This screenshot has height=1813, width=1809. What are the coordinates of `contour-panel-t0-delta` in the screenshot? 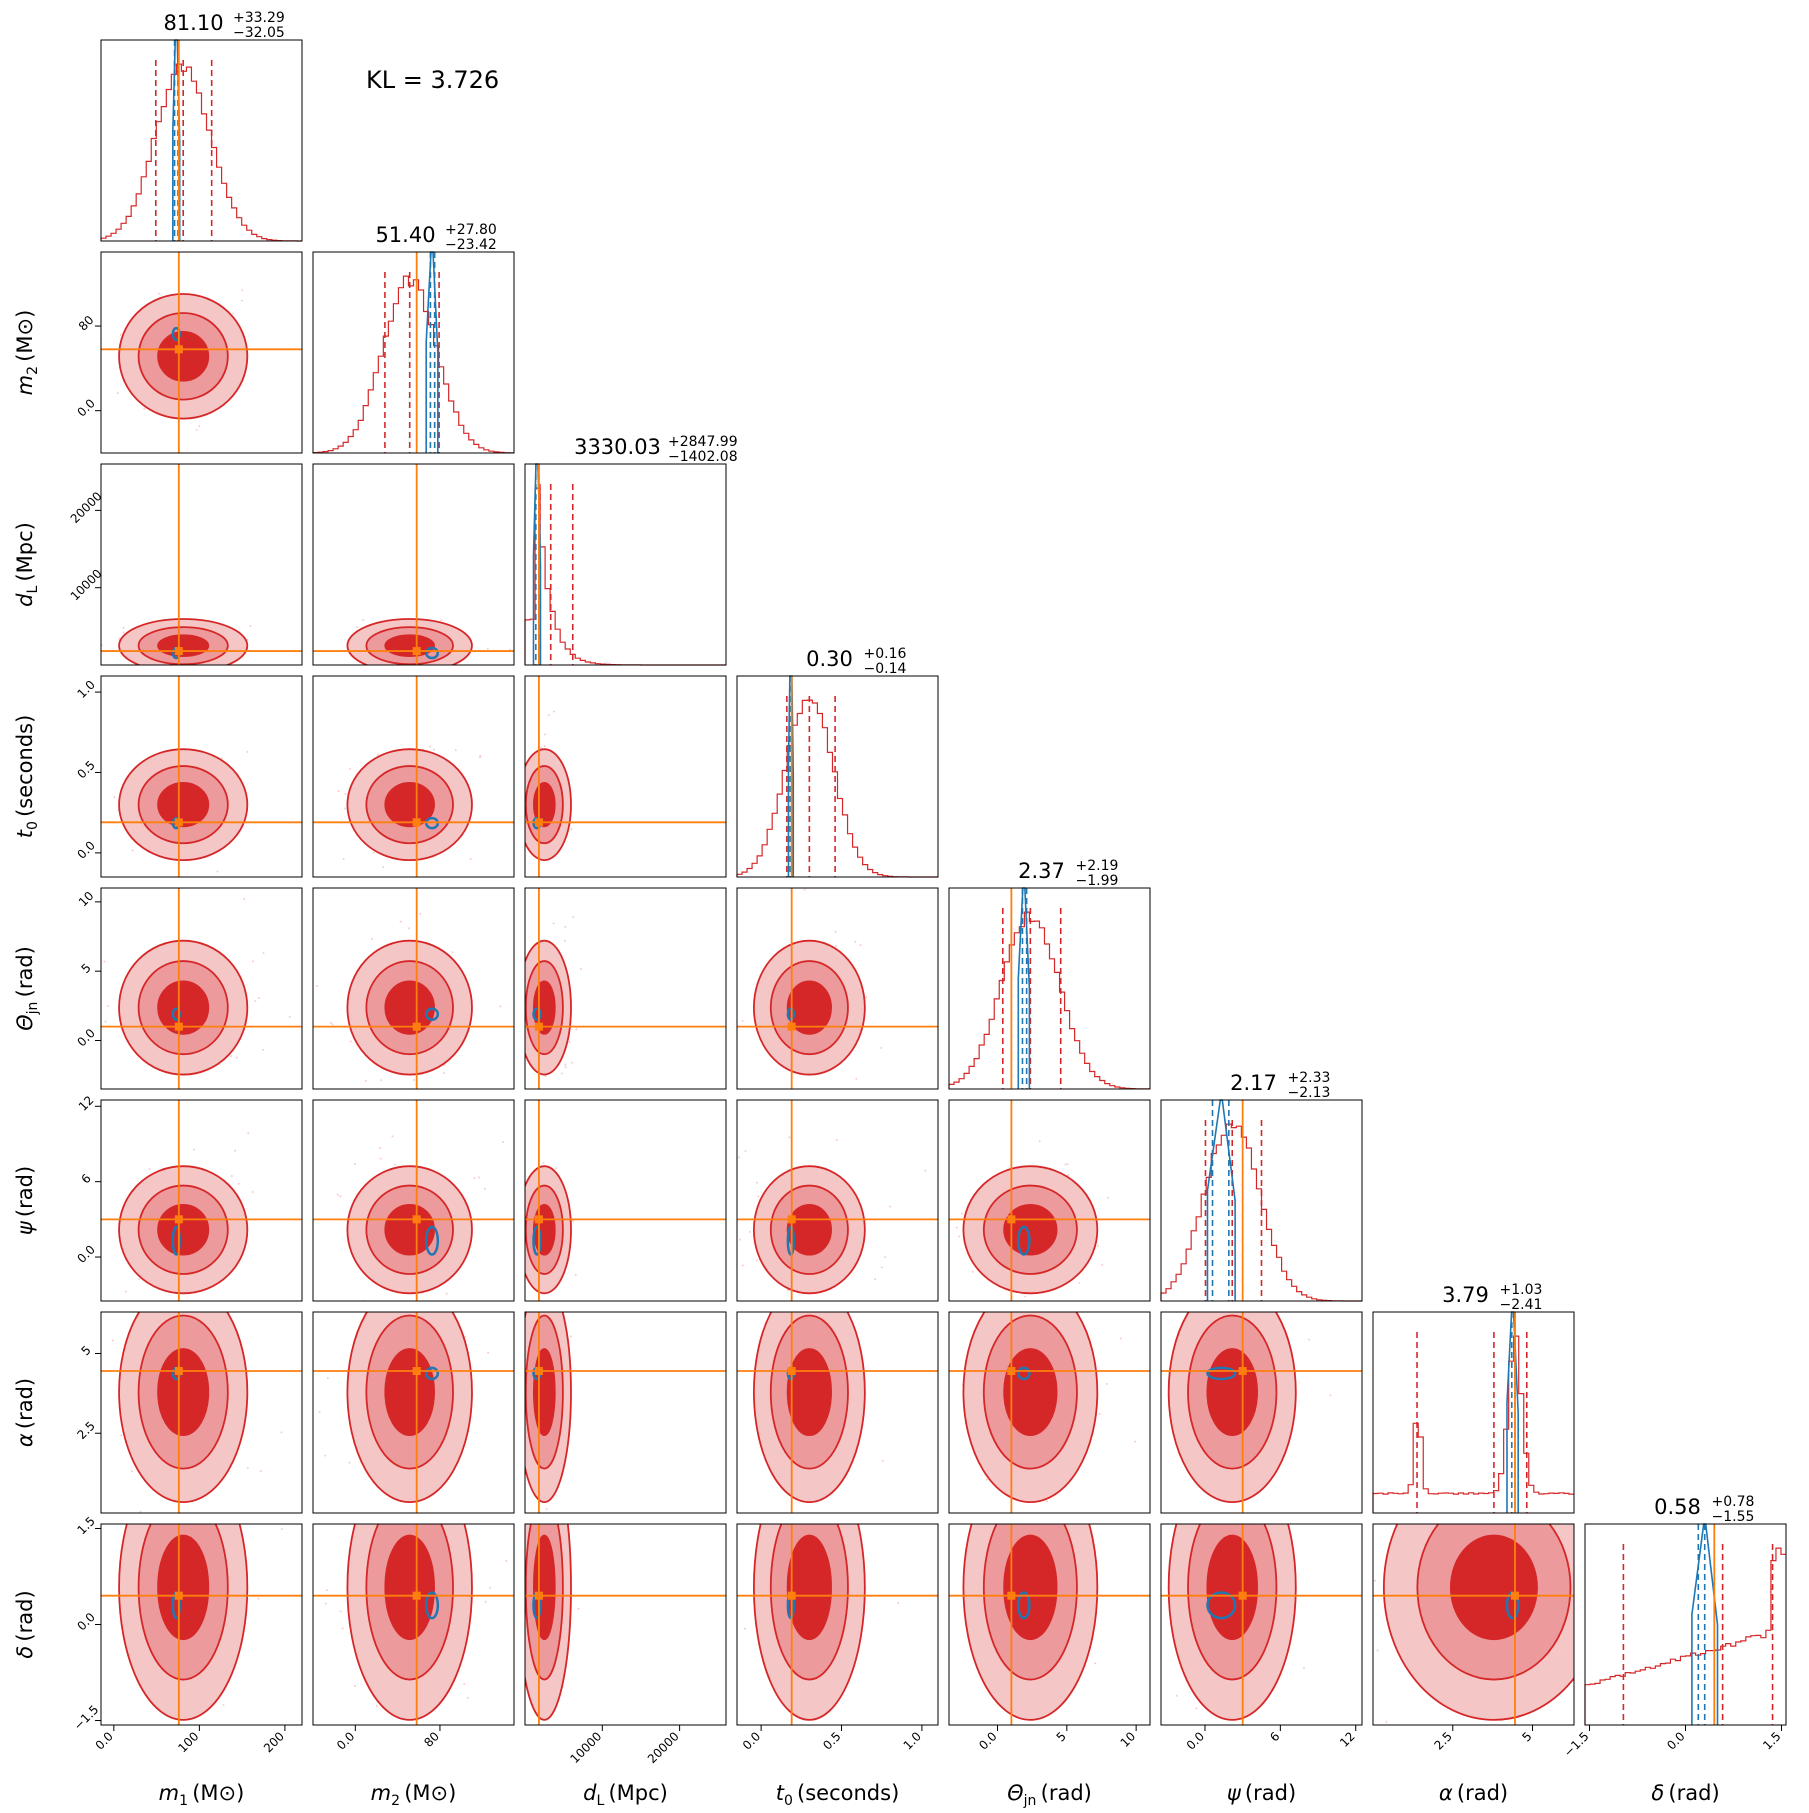 It's located at (837, 1642).